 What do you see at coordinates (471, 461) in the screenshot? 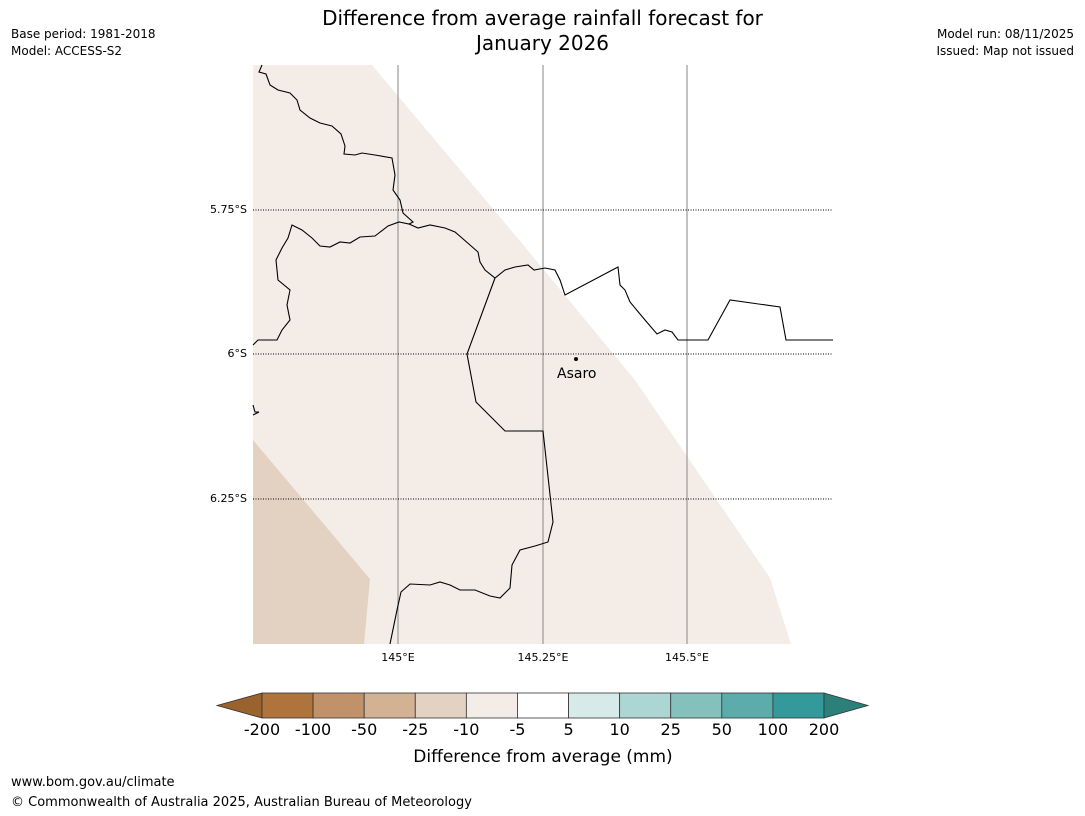
I see `boundary-line-province` at bounding box center [471, 461].